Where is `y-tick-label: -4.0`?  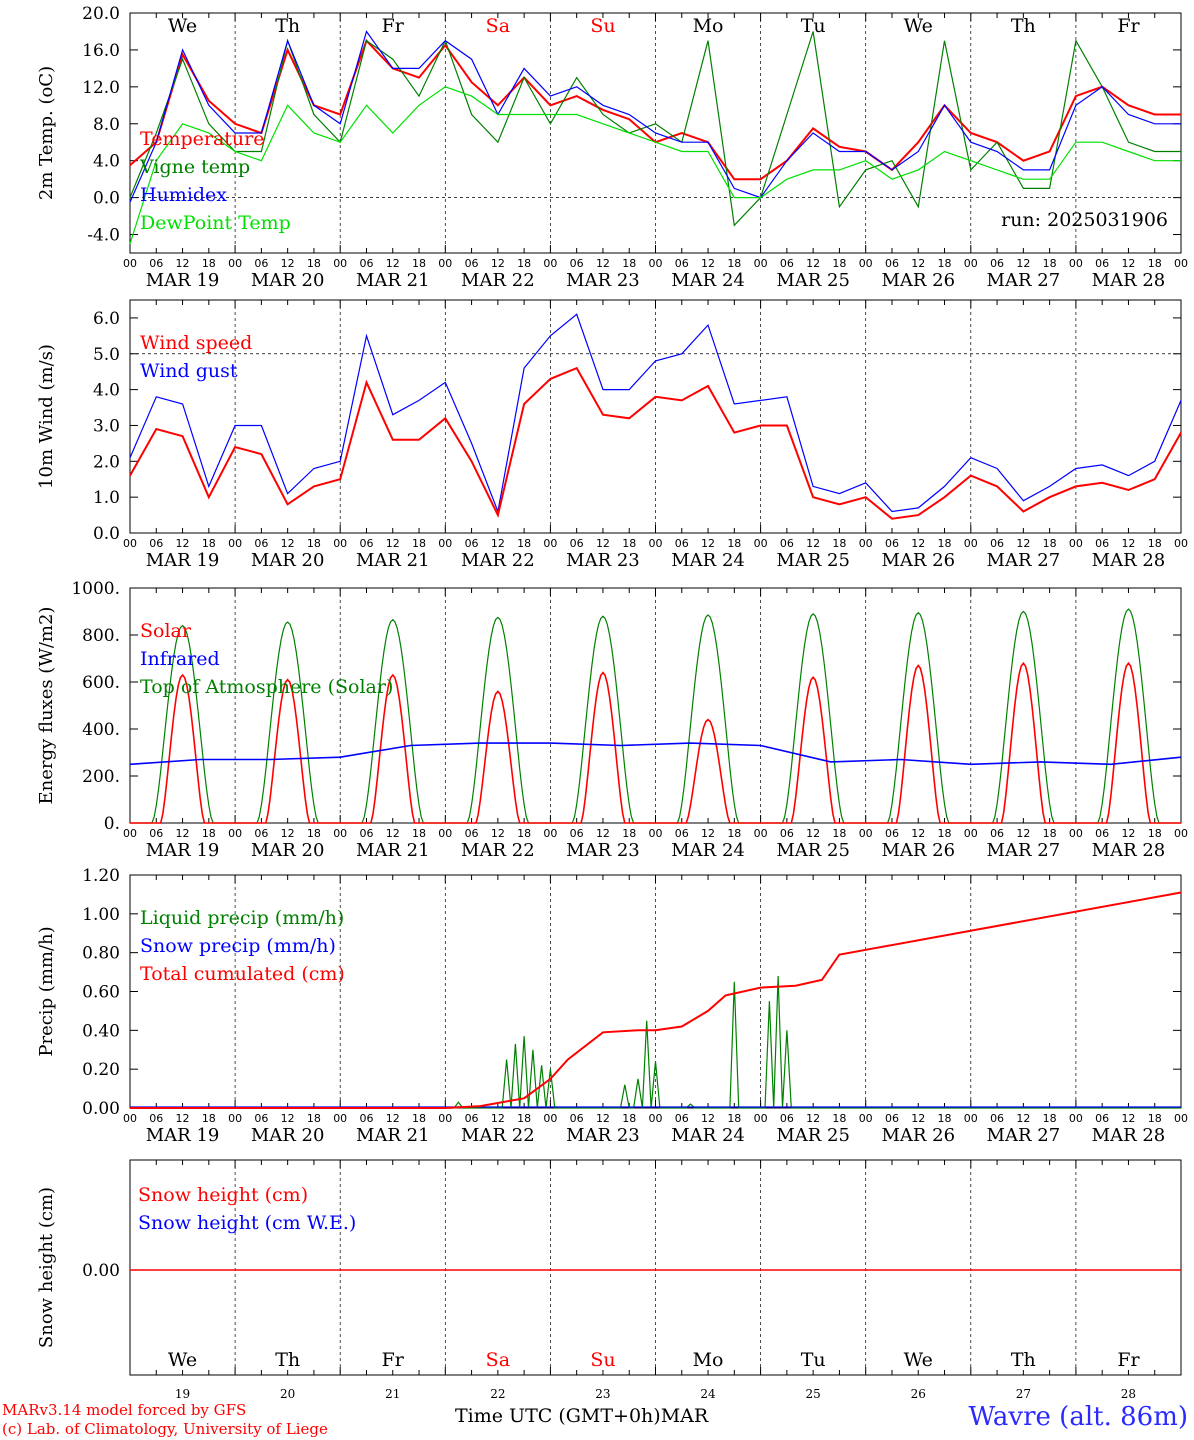
y-tick-label: -4.0 is located at coordinates (103, 236).